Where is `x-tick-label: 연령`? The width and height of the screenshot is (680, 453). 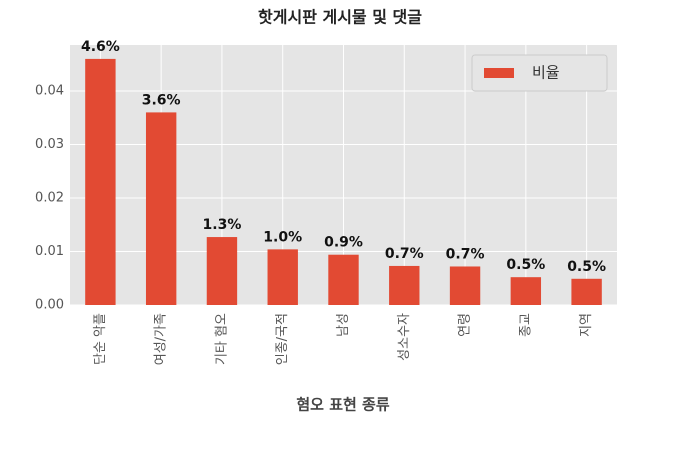
x-tick-label: 연령 is located at coordinates (465, 325).